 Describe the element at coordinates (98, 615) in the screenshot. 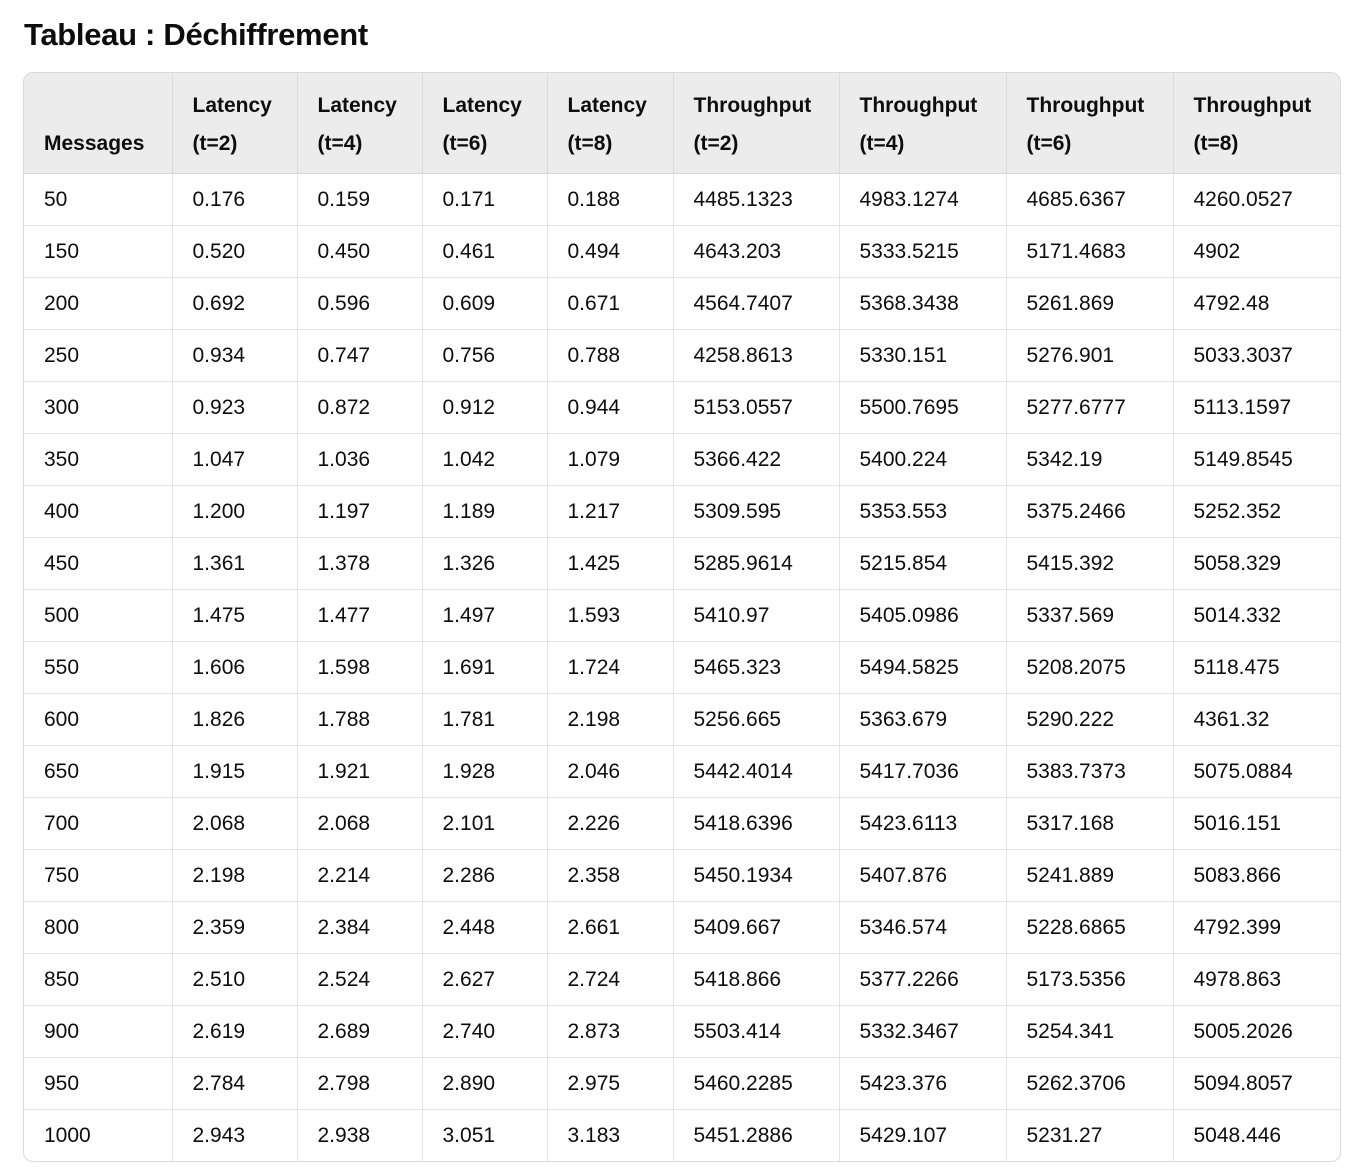

I see `messages-cell: 500` at that location.